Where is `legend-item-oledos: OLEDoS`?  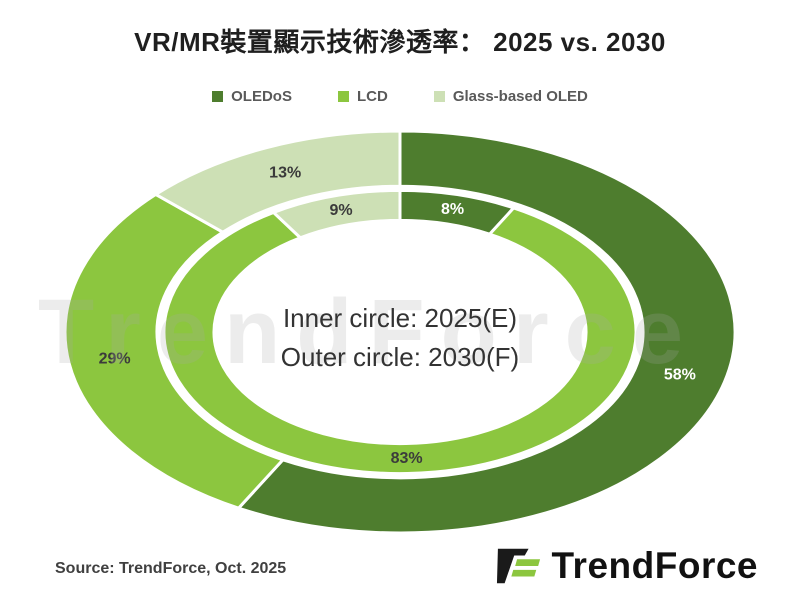
legend-item-oledos: OLEDoS is located at coordinates (252, 96).